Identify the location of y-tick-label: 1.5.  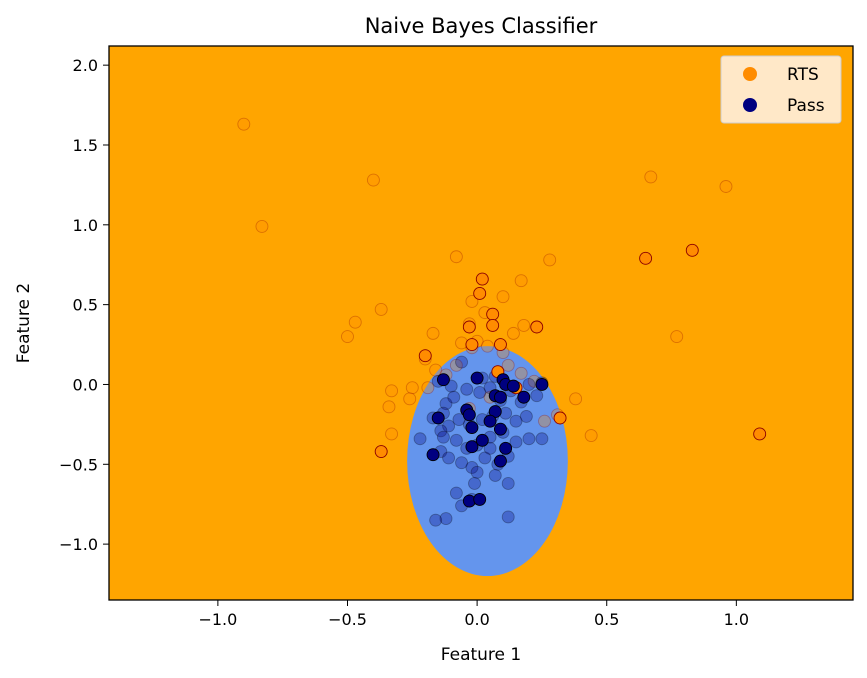
(85, 145).